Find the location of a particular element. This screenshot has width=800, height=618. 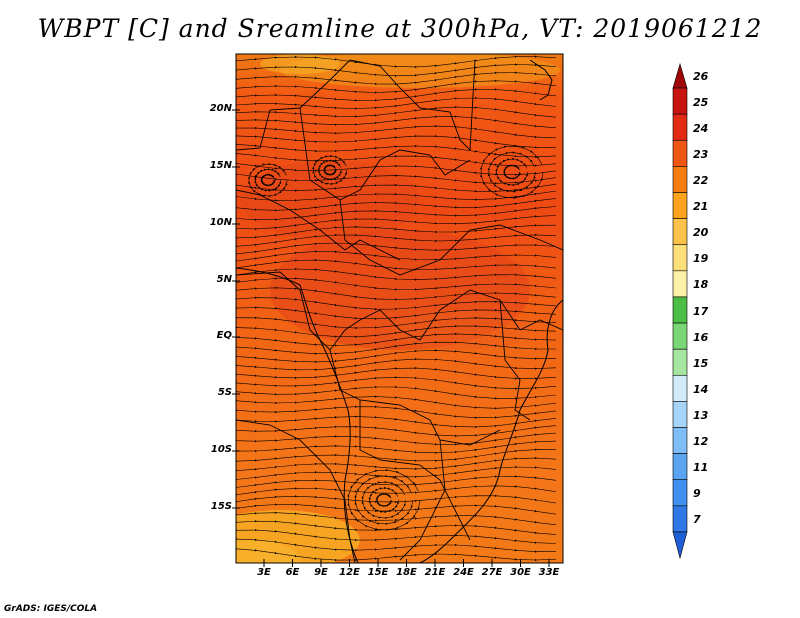

lon-label: 27E is located at coordinates (492, 572).